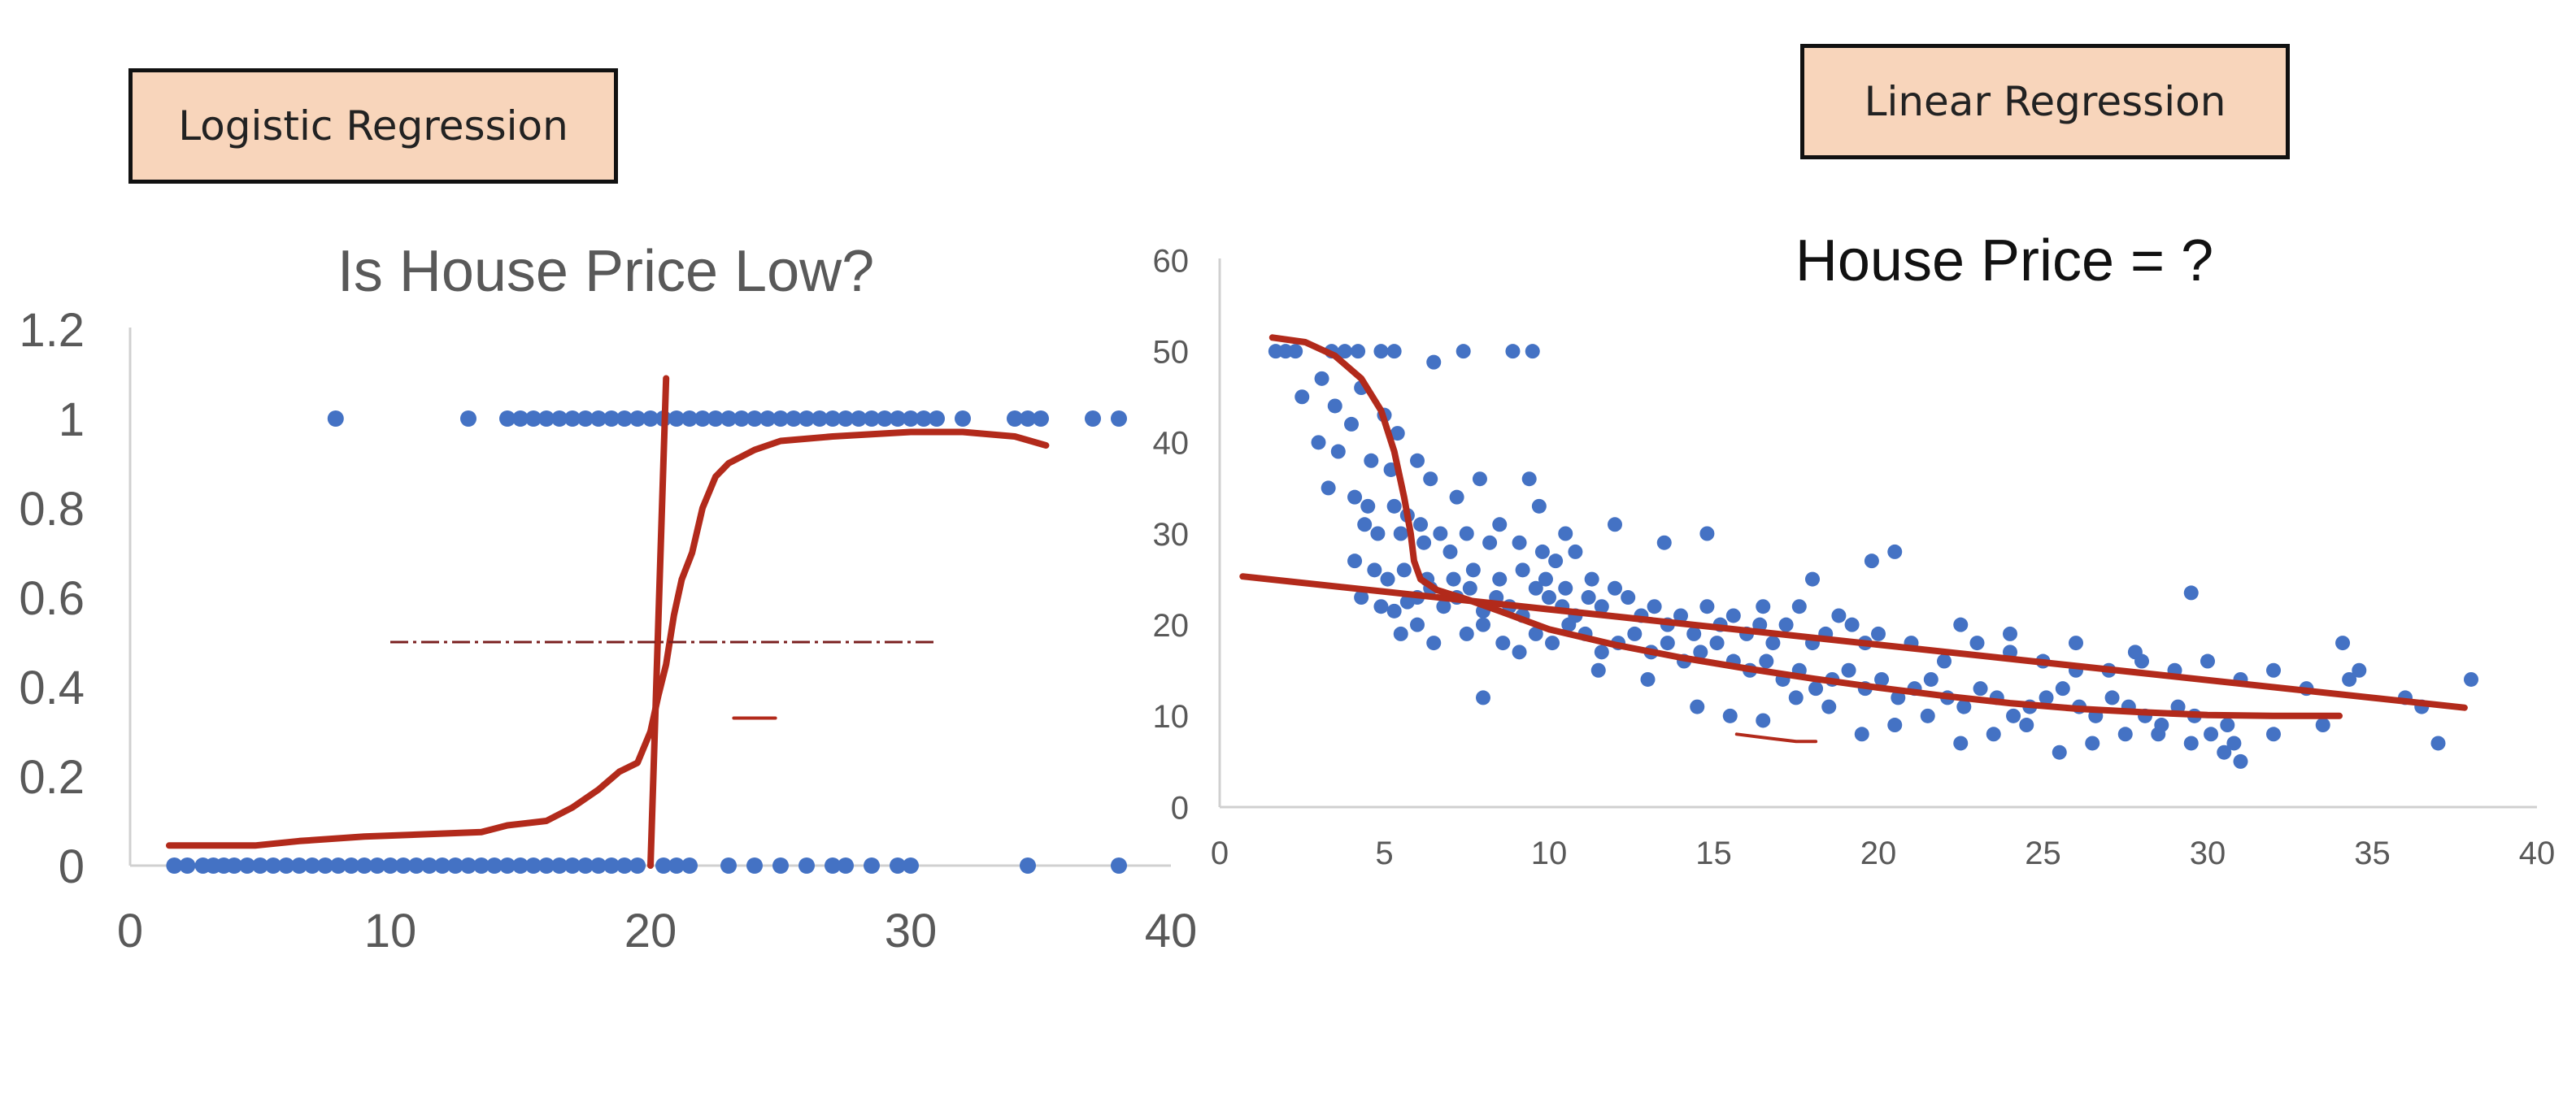 This screenshot has height=1120, width=2576. I want to click on y-tick-label: 40, so click(1172, 444).